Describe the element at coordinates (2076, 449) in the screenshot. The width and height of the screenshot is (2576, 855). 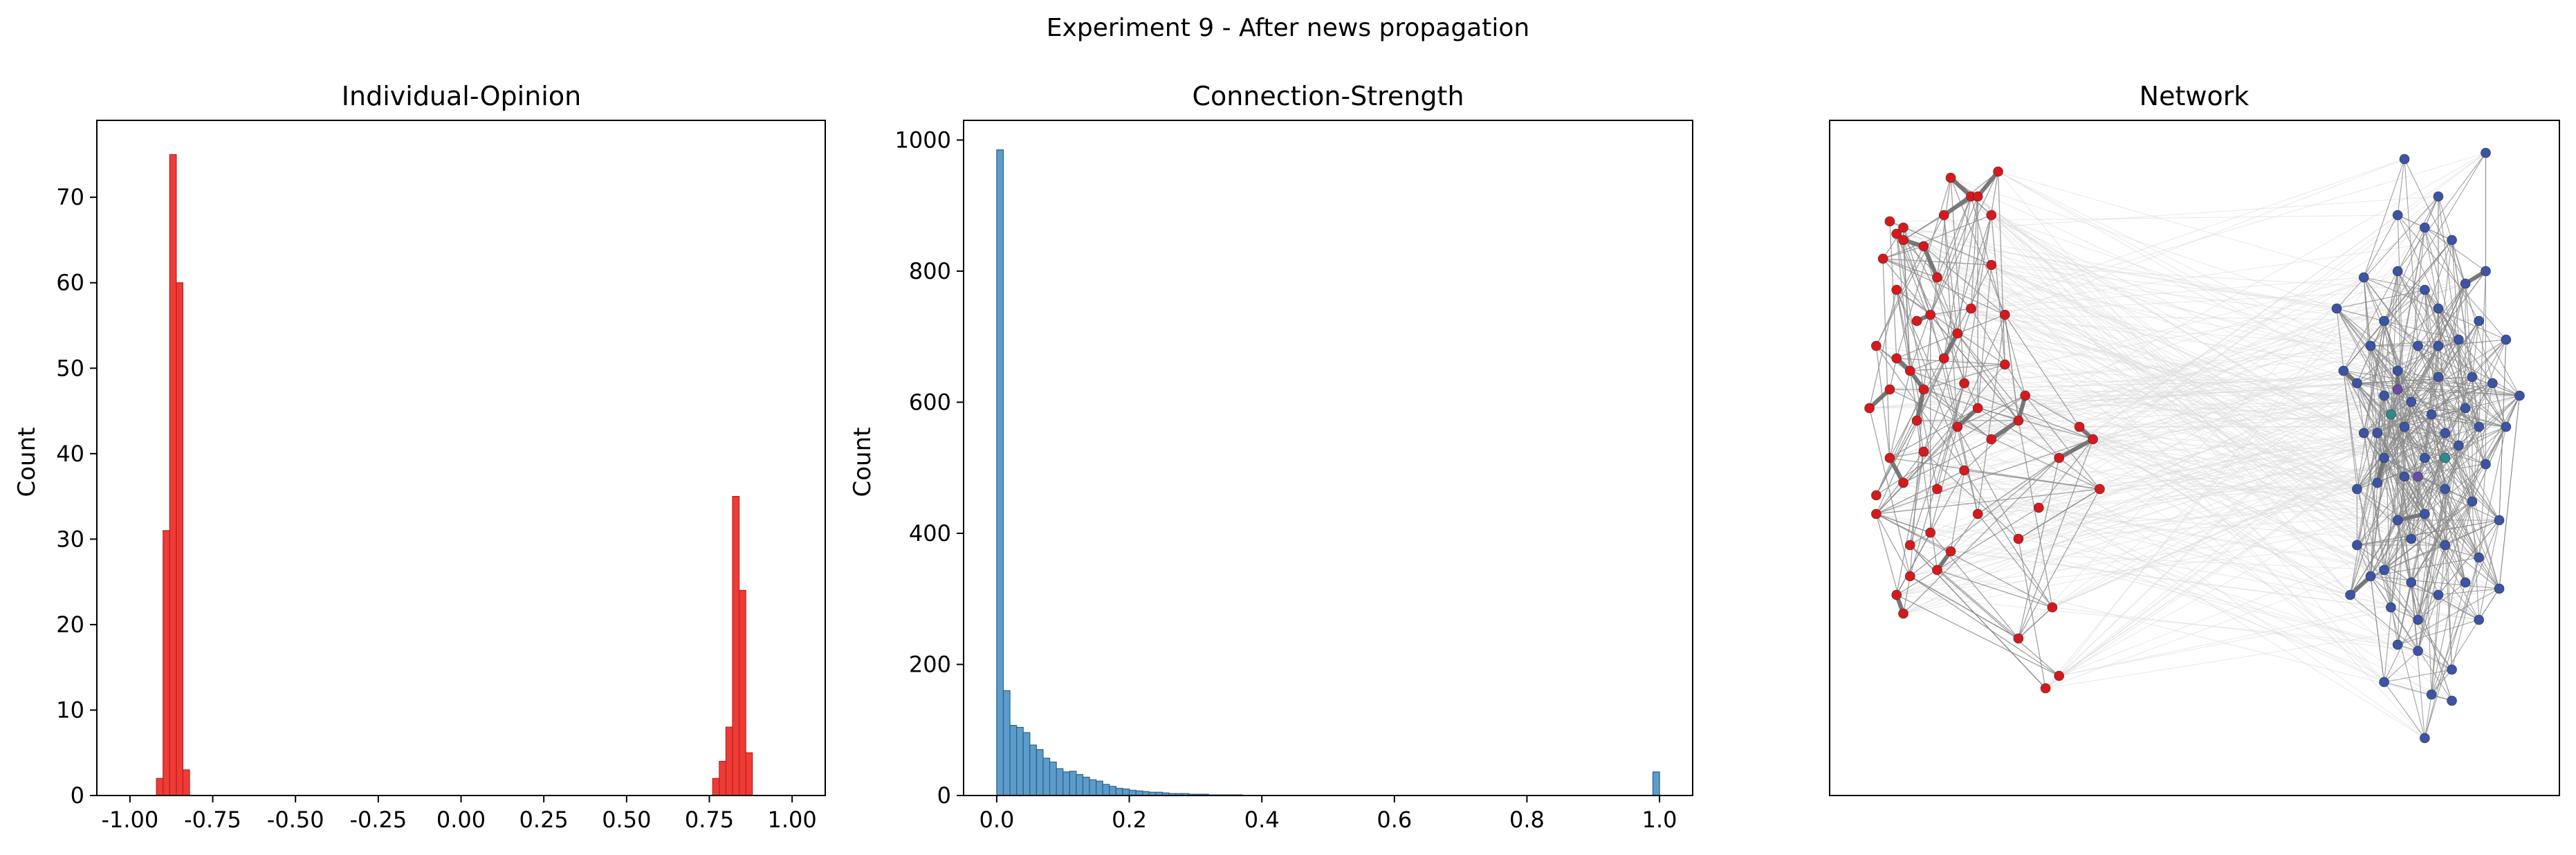
I see `strong-edge` at that location.